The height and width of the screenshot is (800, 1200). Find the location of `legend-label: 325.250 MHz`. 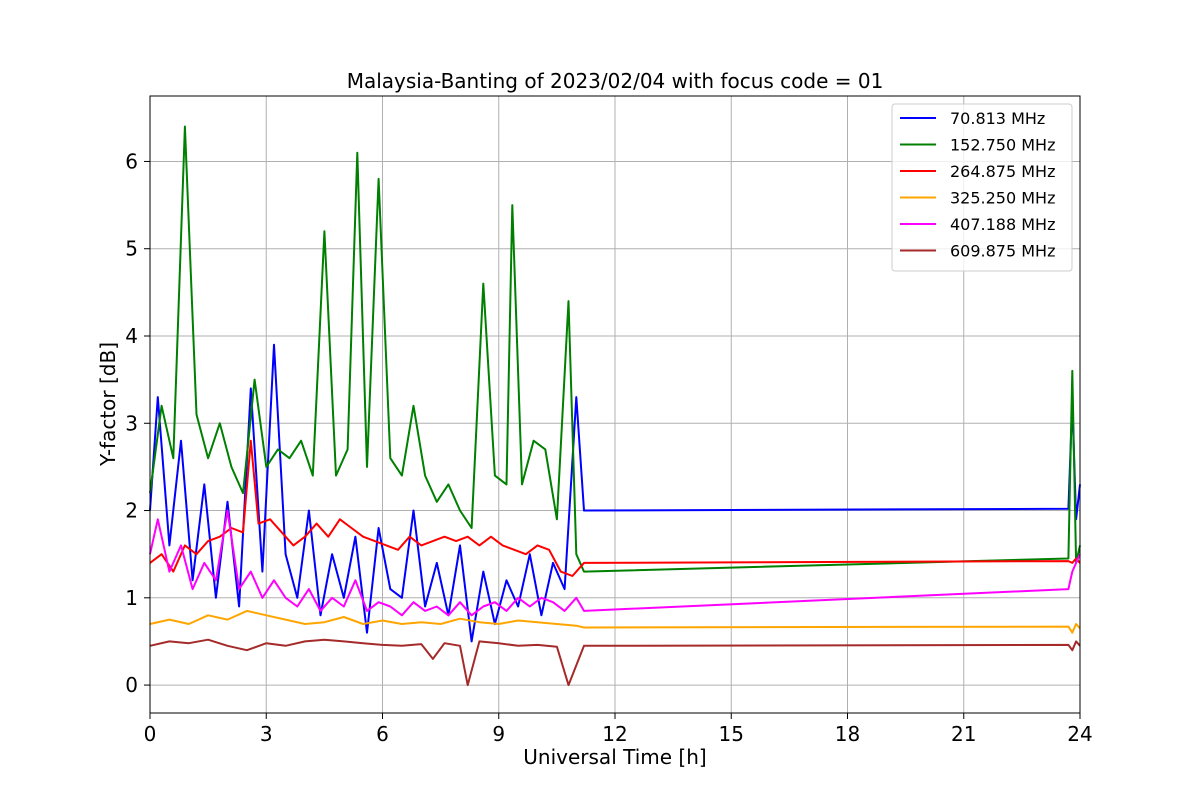

legend-label: 325.250 MHz is located at coordinates (1002, 198).